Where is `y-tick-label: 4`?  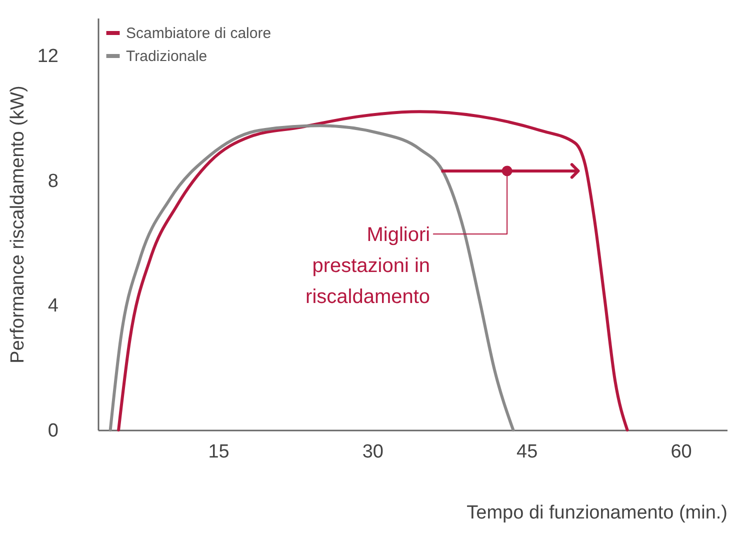 y-tick-label: 4 is located at coordinates (53, 306).